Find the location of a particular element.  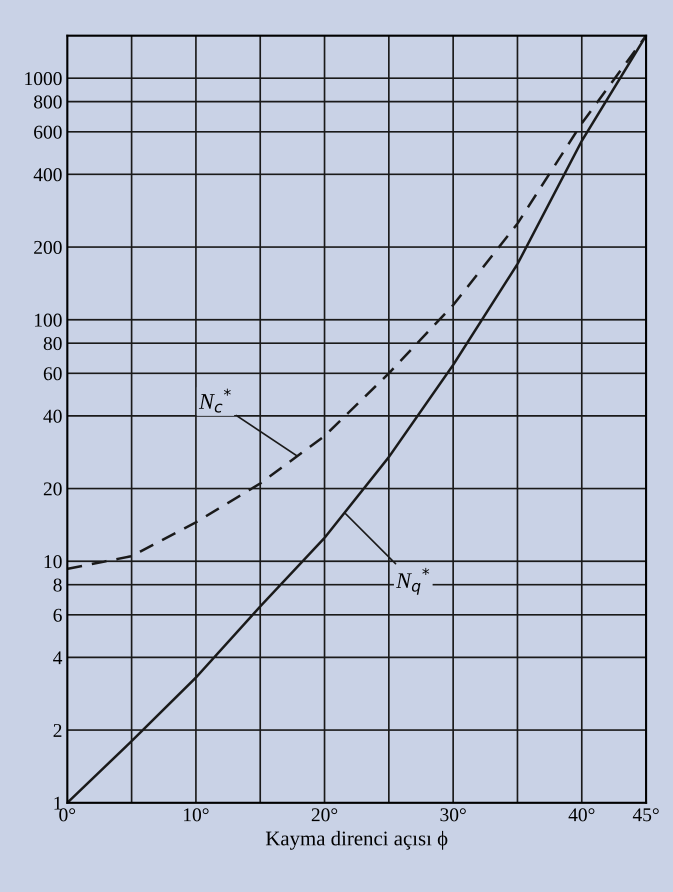

y-tick-label: 40 is located at coordinates (52, 416).